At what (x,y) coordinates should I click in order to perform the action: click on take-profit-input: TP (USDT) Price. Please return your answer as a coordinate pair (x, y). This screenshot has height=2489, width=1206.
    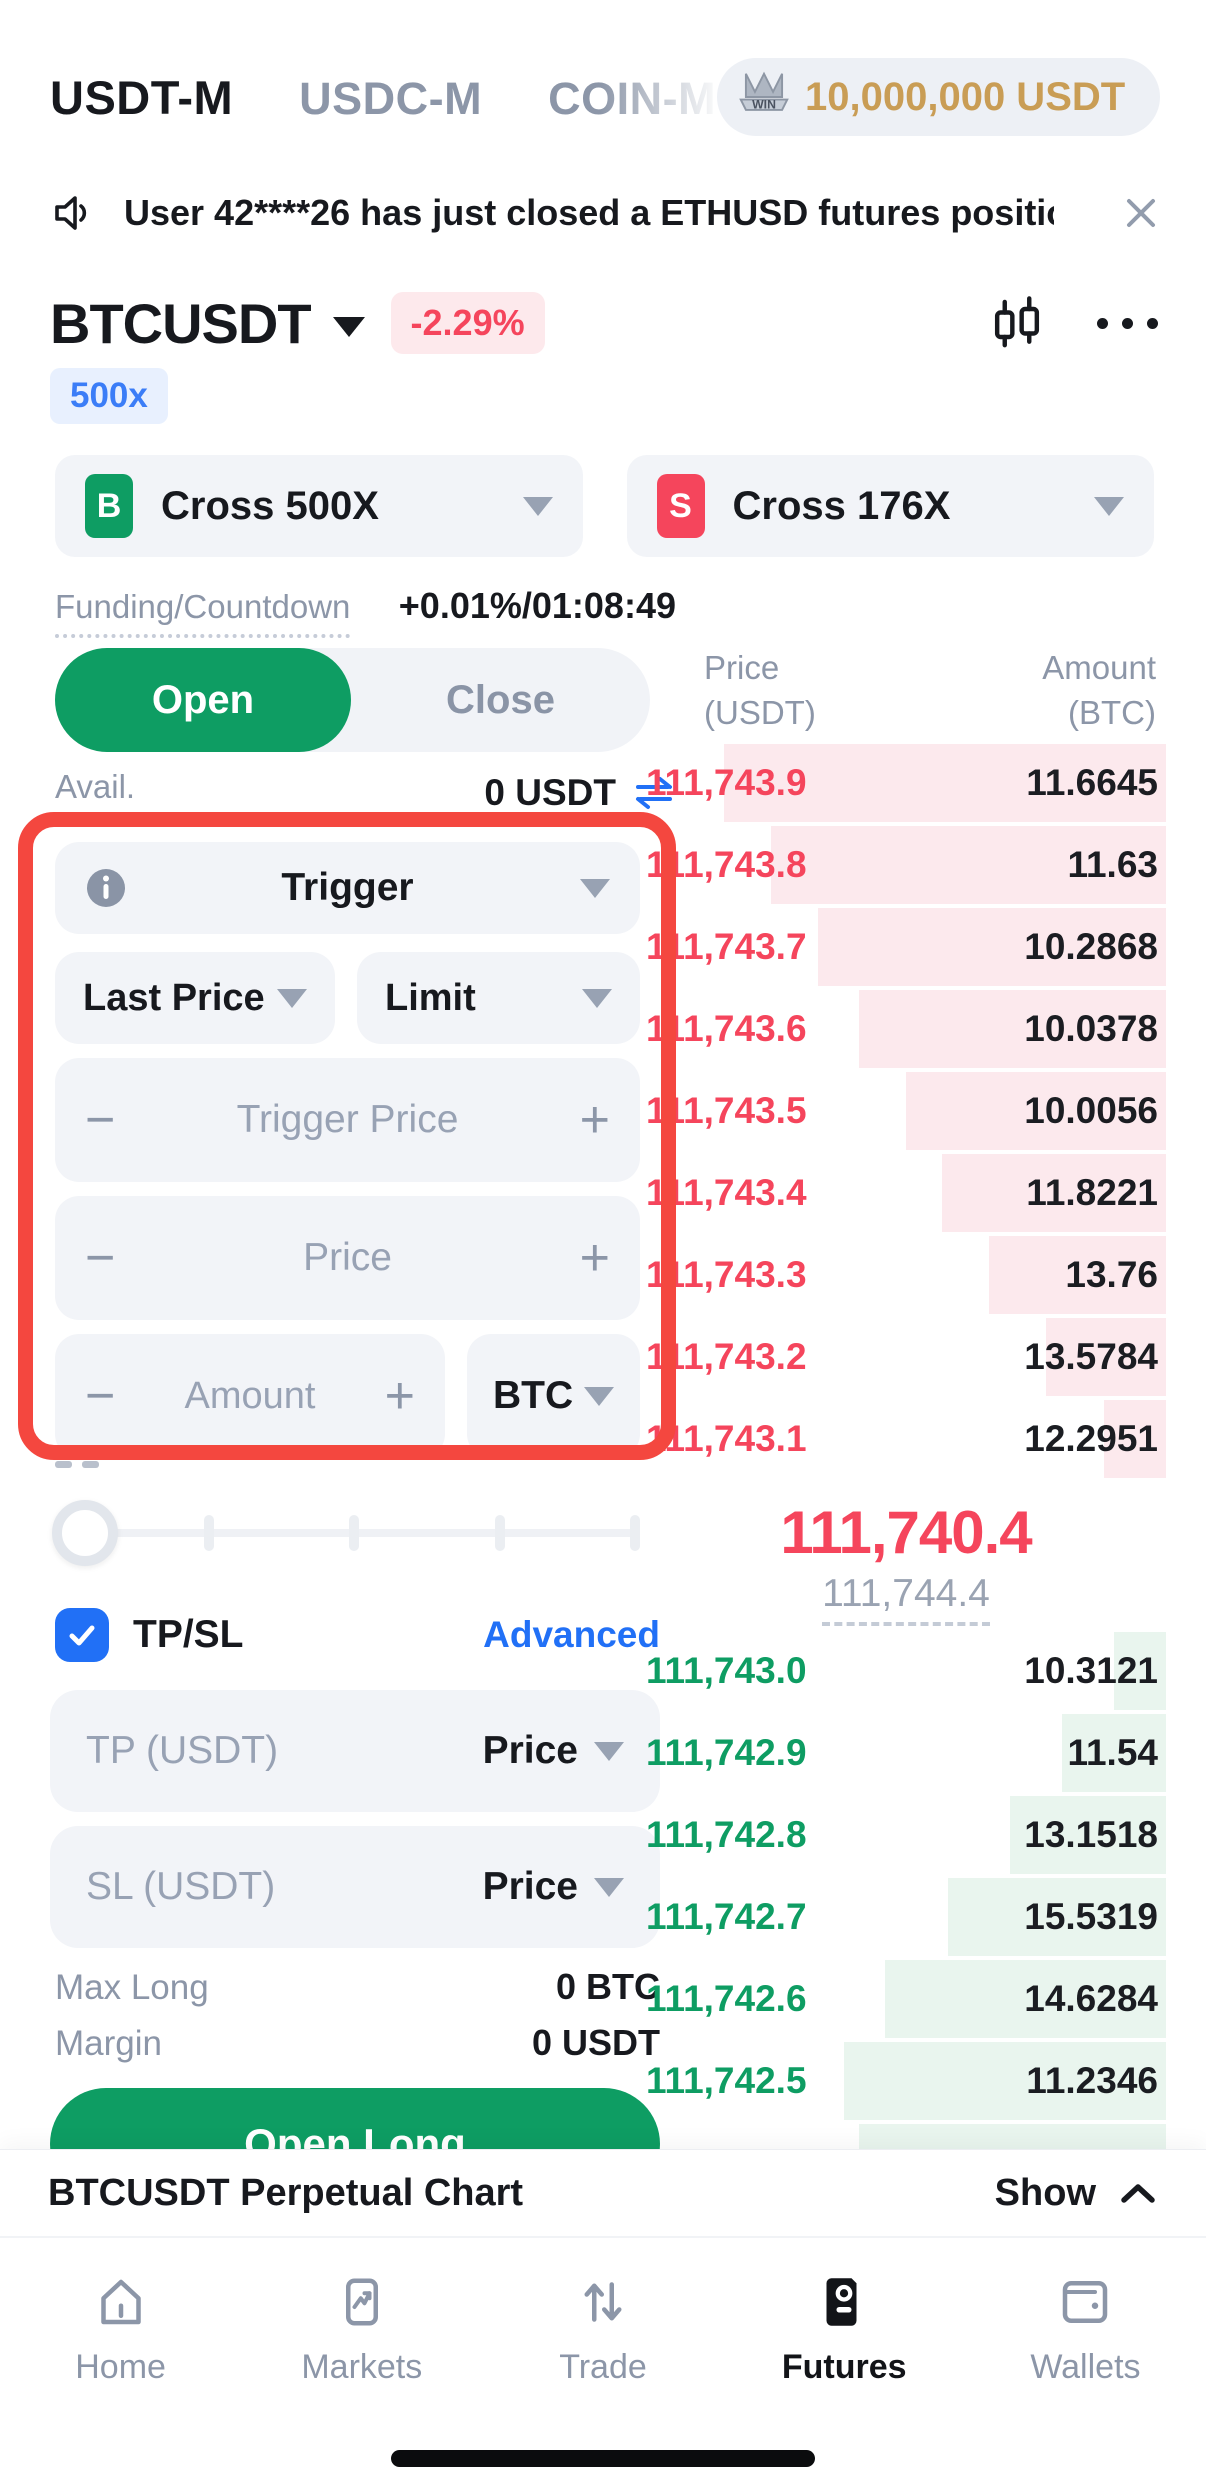
    Looking at the image, I should click on (355, 1751).